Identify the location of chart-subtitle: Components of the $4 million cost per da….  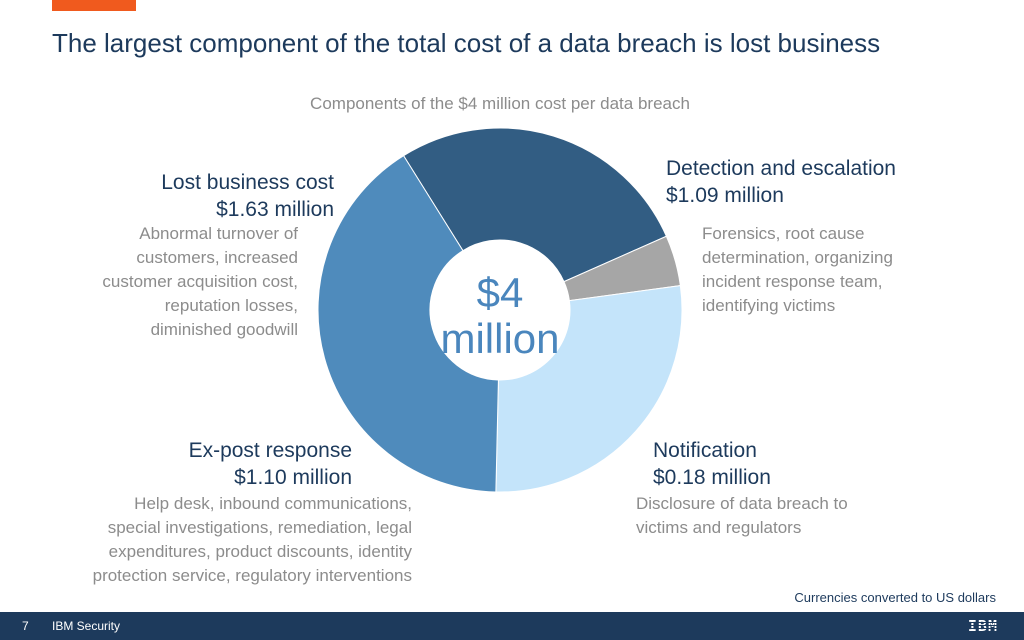
(500, 103).